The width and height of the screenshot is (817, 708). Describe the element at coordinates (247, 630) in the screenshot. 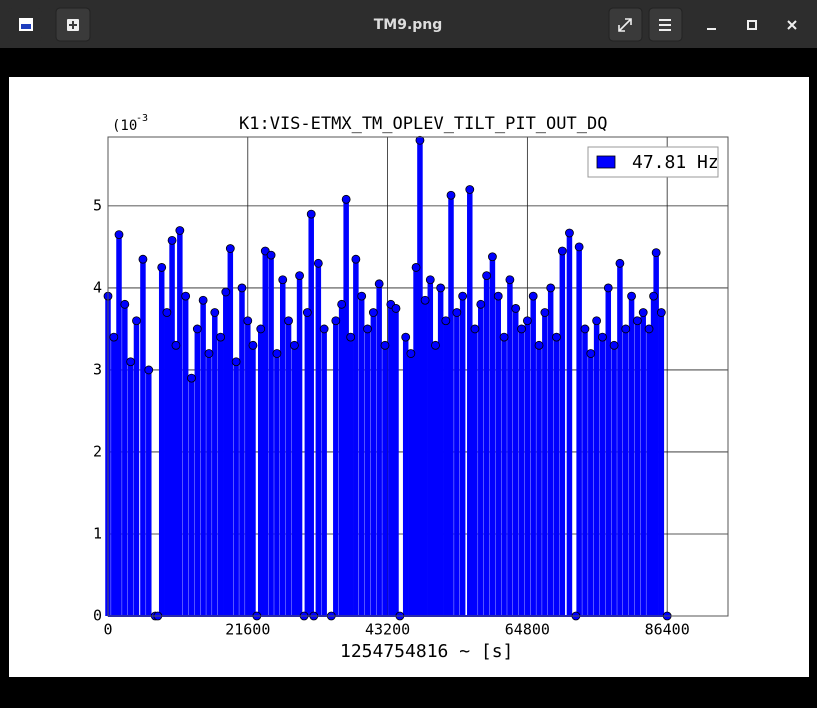

I see `x-tick-label: 21600` at that location.